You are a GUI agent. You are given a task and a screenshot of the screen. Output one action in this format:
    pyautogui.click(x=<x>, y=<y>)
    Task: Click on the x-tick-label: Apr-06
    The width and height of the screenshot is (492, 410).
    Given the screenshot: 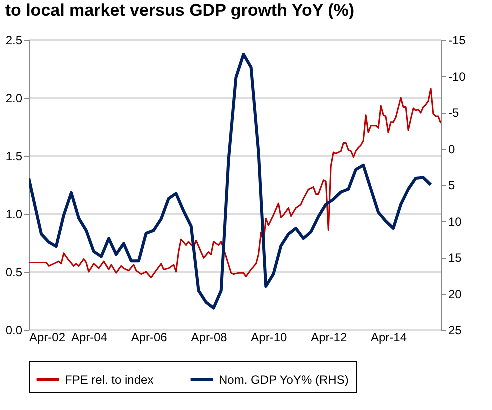 What is the action you would take?
    pyautogui.click(x=149, y=337)
    